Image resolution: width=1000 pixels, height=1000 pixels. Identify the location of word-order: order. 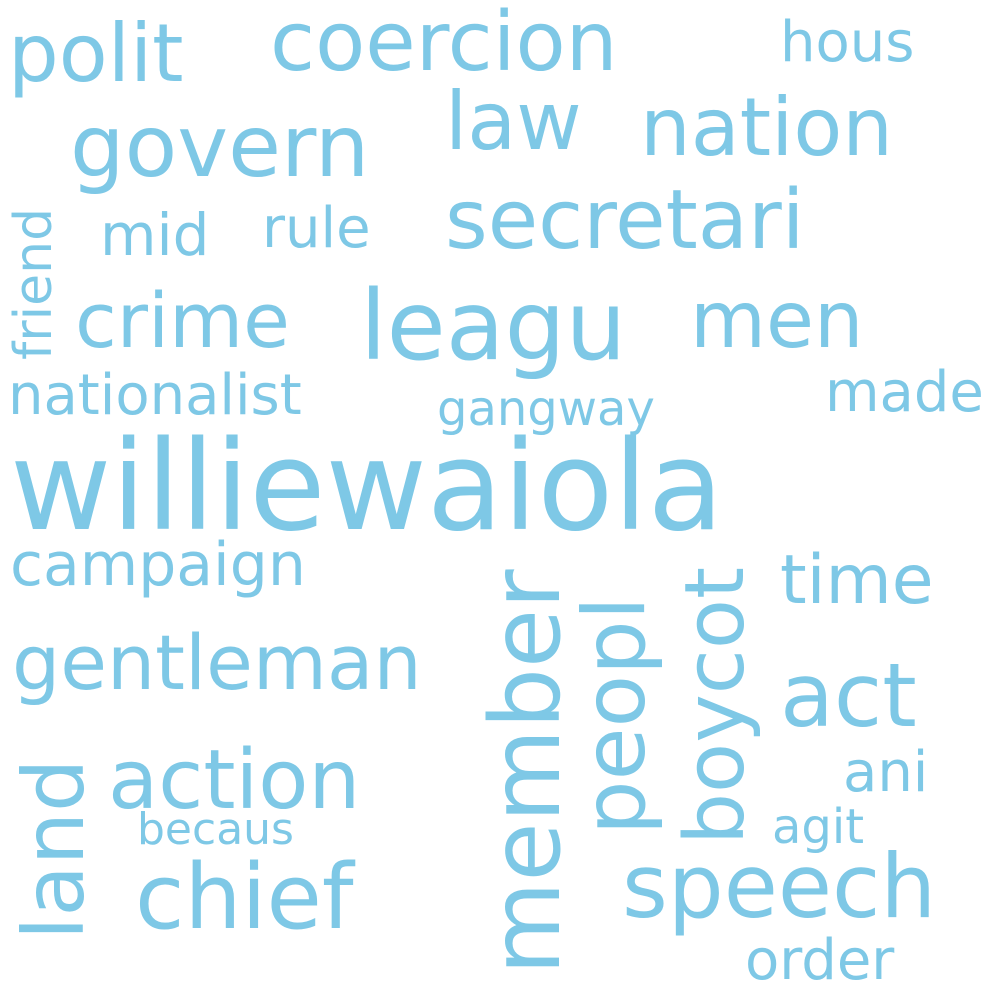
(820, 960).